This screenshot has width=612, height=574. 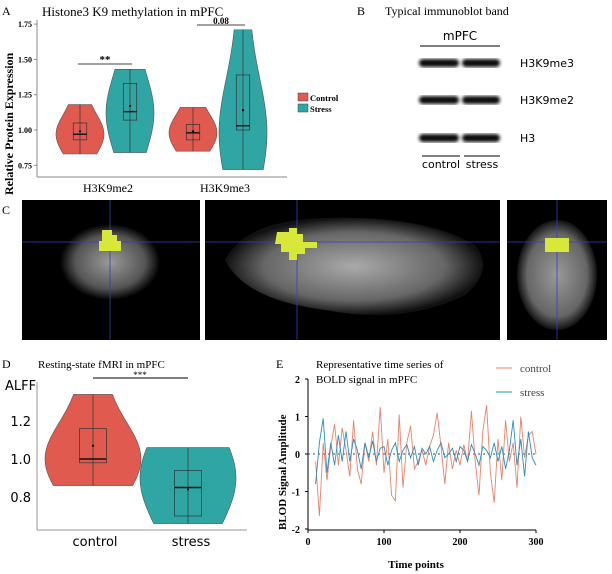 What do you see at coordinates (140, 375) in the screenshot?
I see `significance-d: ***` at bounding box center [140, 375].